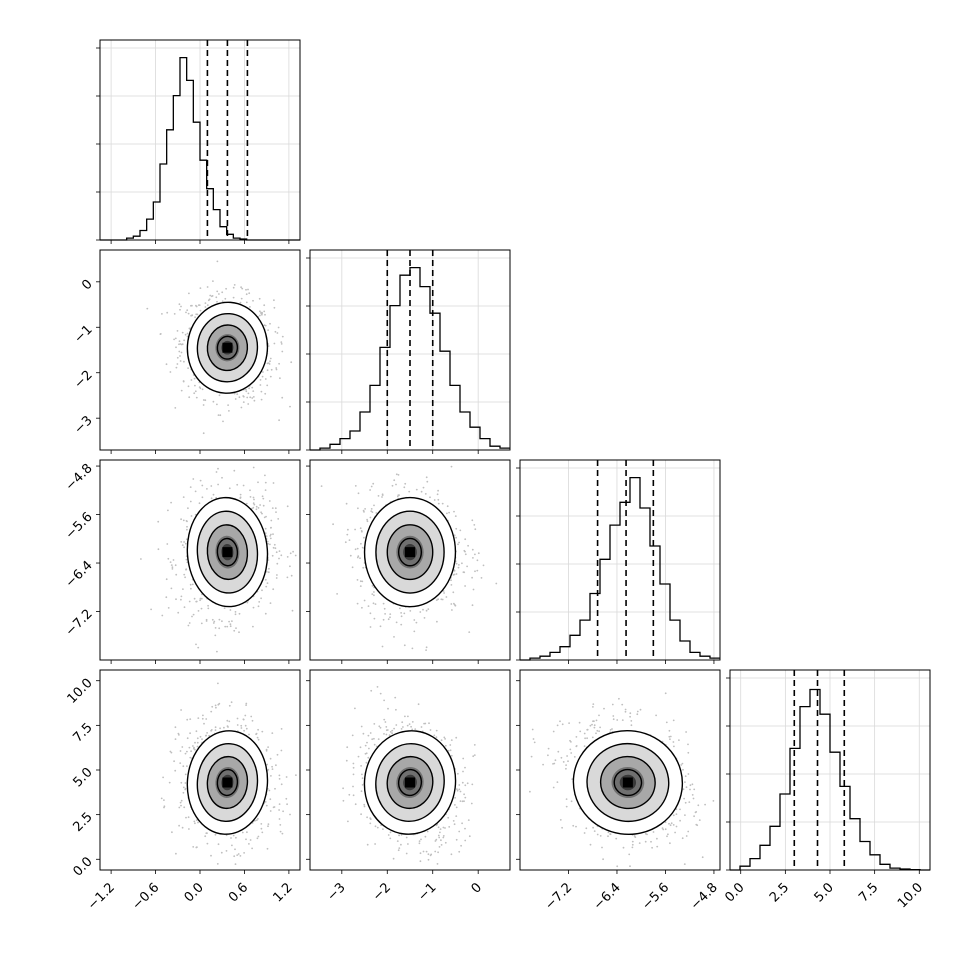 Image resolution: width=970 pixels, height=970 pixels. I want to click on x-tick-label: −2, so click(382, 892).